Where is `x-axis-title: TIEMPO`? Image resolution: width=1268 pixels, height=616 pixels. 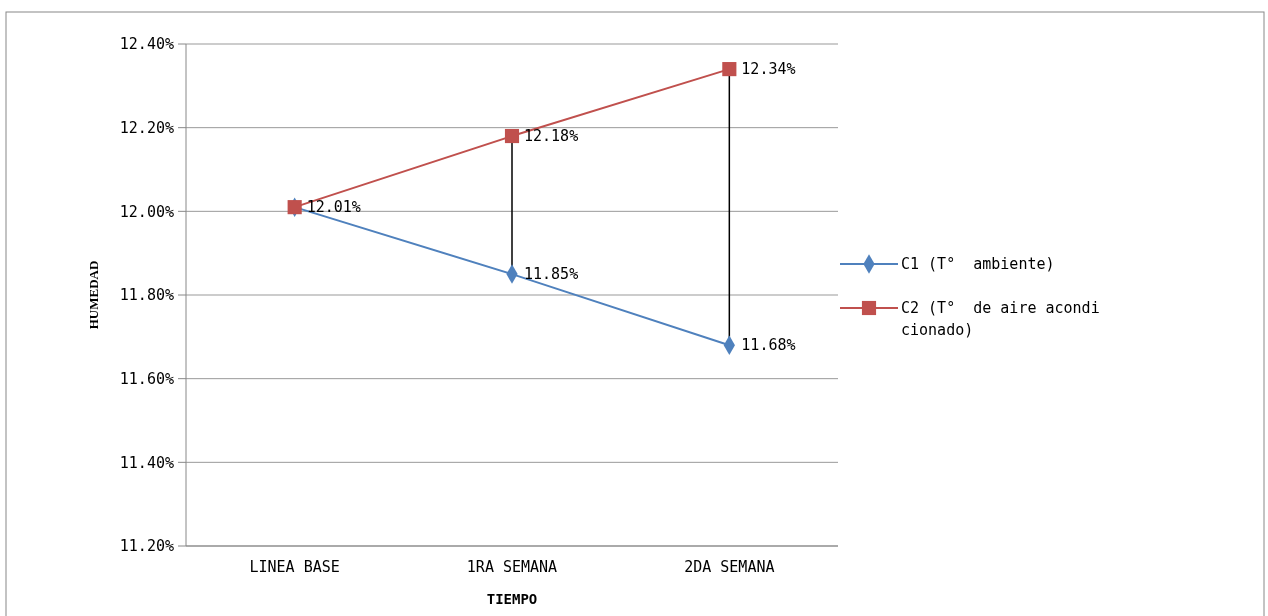 x-axis-title: TIEMPO is located at coordinates (512, 599).